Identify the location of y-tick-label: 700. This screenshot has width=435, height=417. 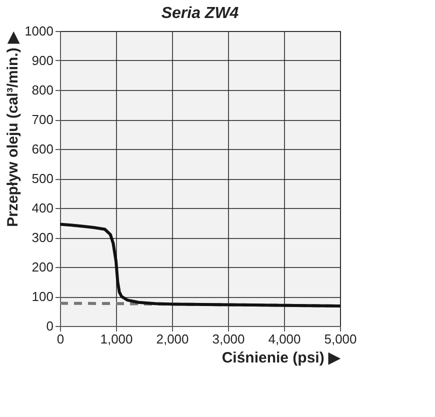
(43, 119).